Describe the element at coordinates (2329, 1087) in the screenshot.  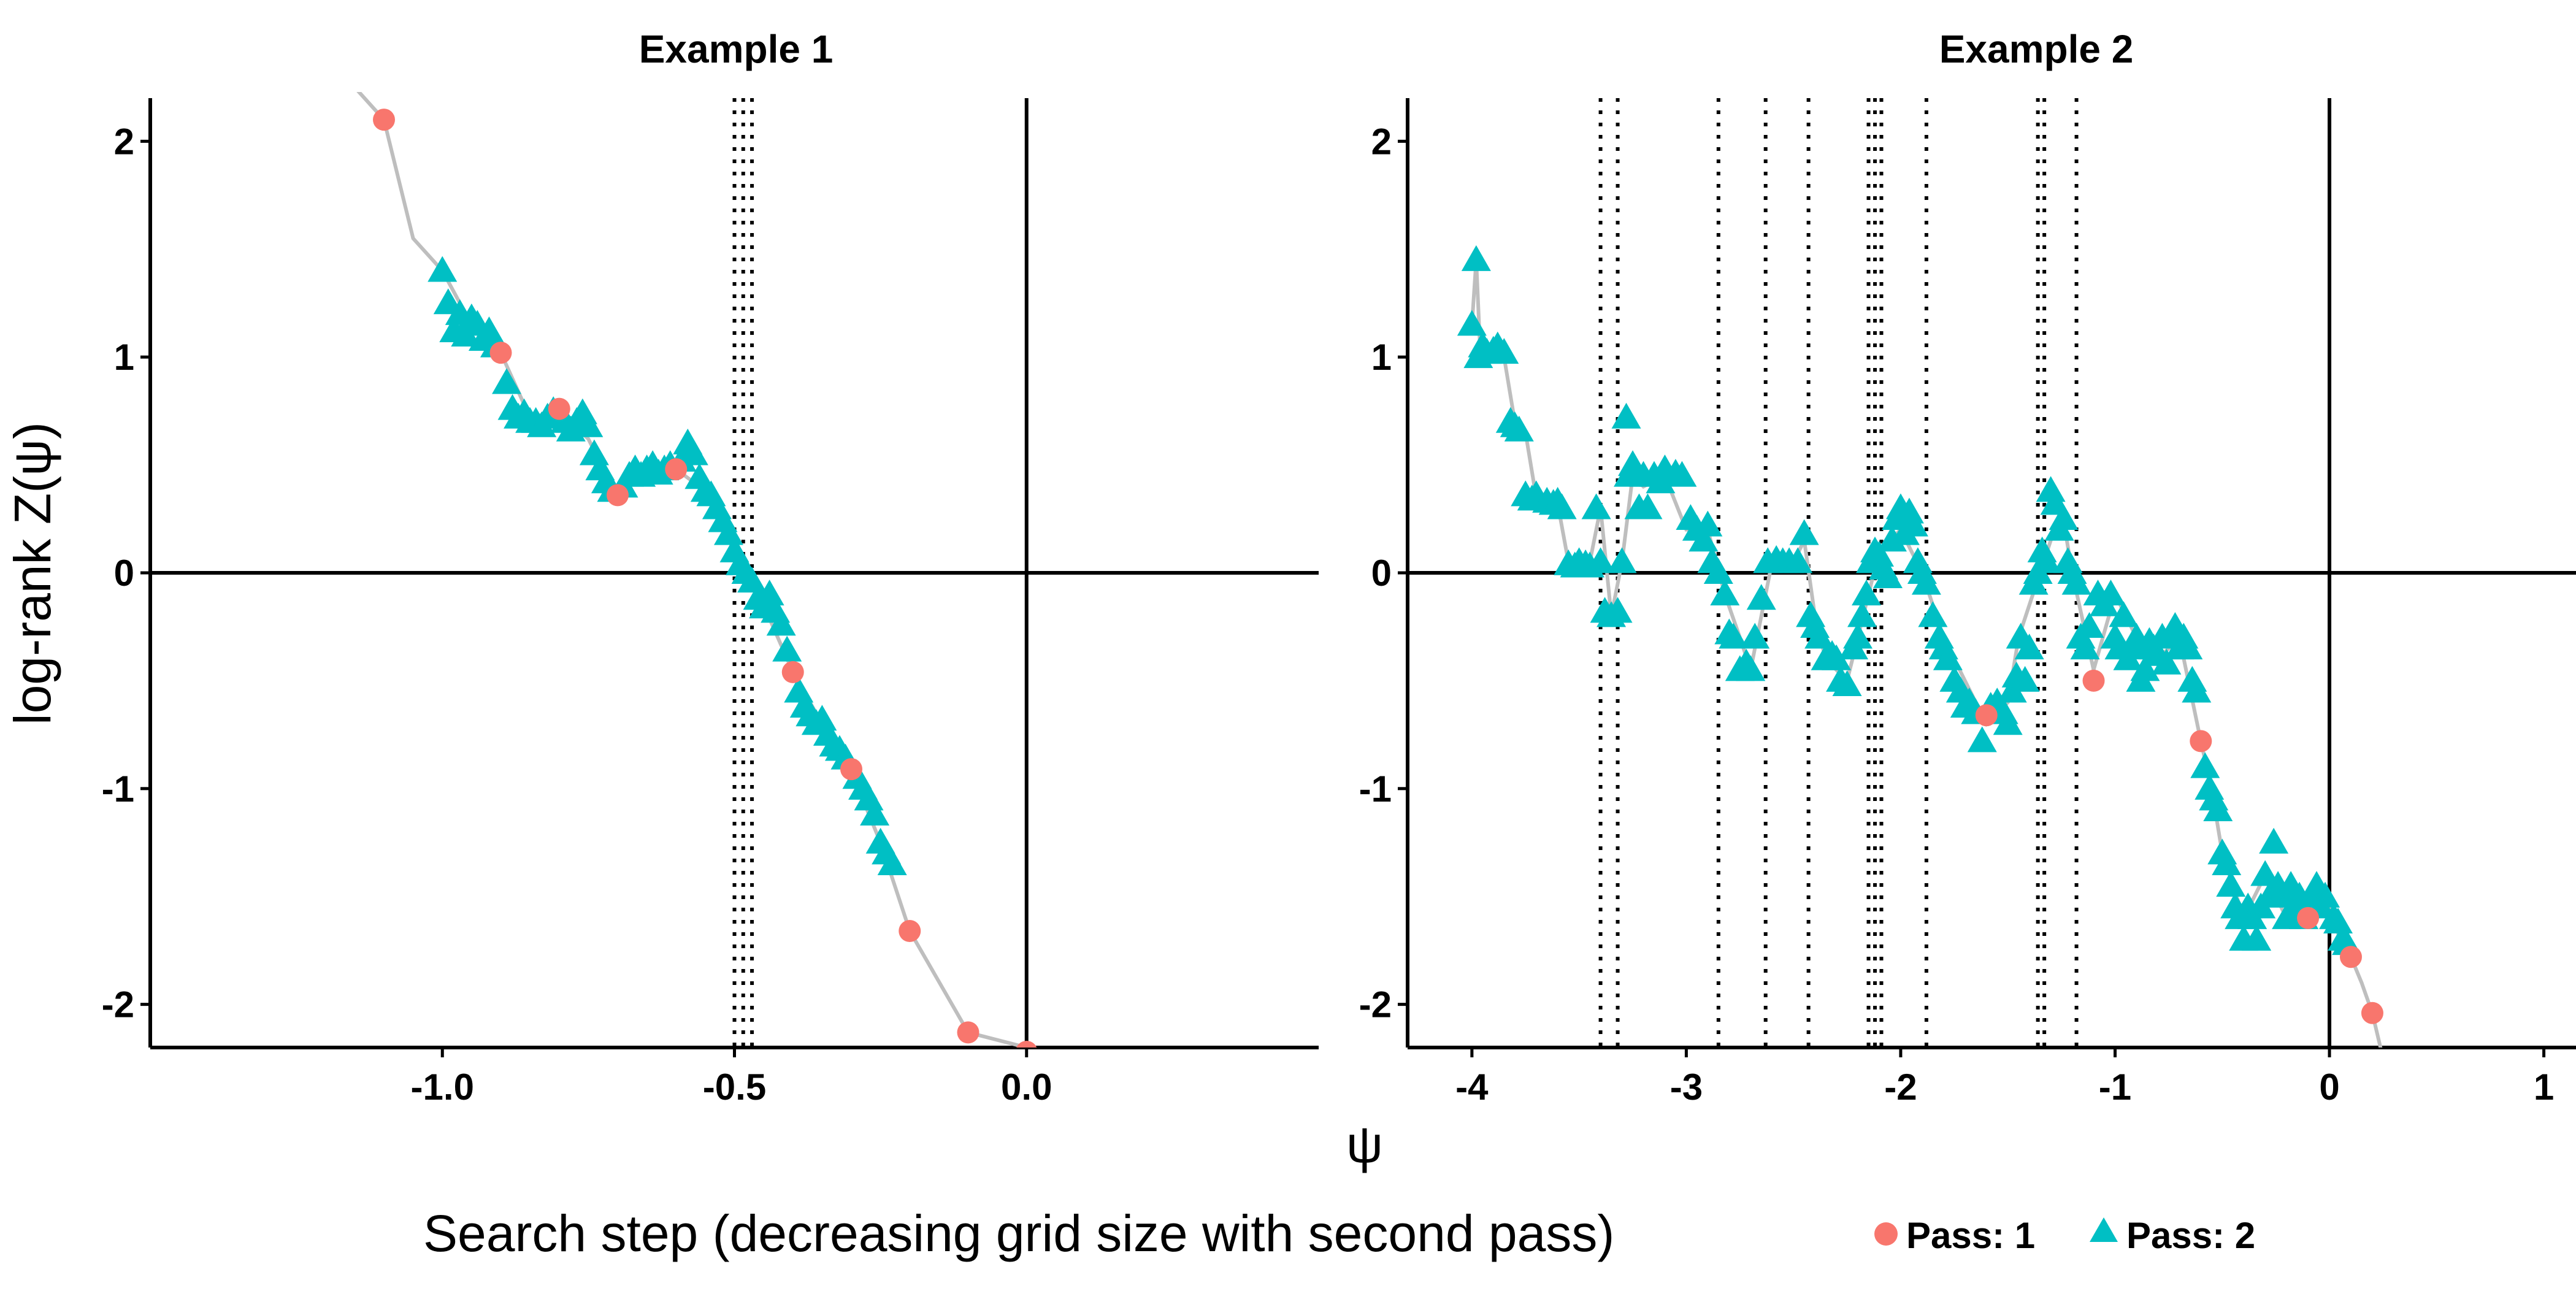
I see `x-tick-label: 0` at that location.